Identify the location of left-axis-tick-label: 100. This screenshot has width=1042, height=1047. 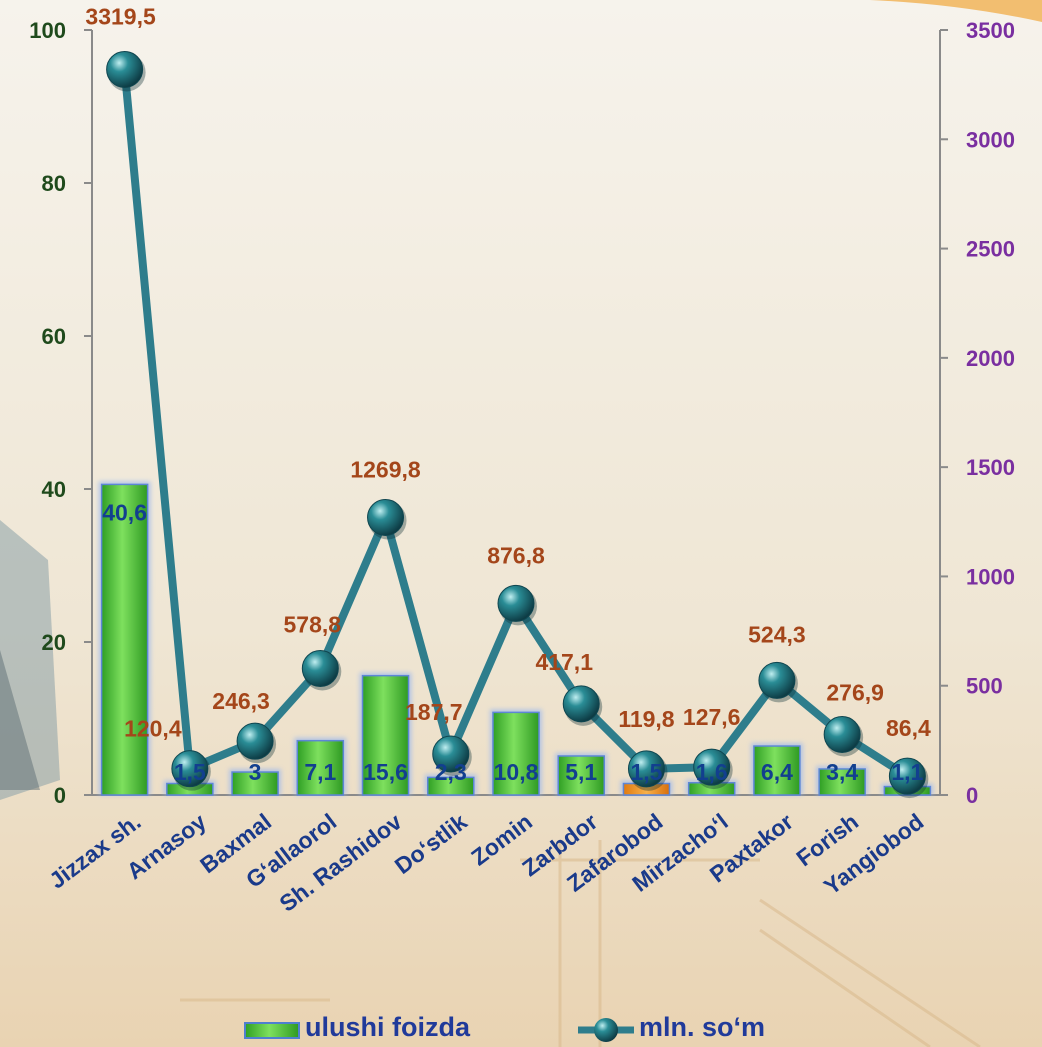
(47, 30).